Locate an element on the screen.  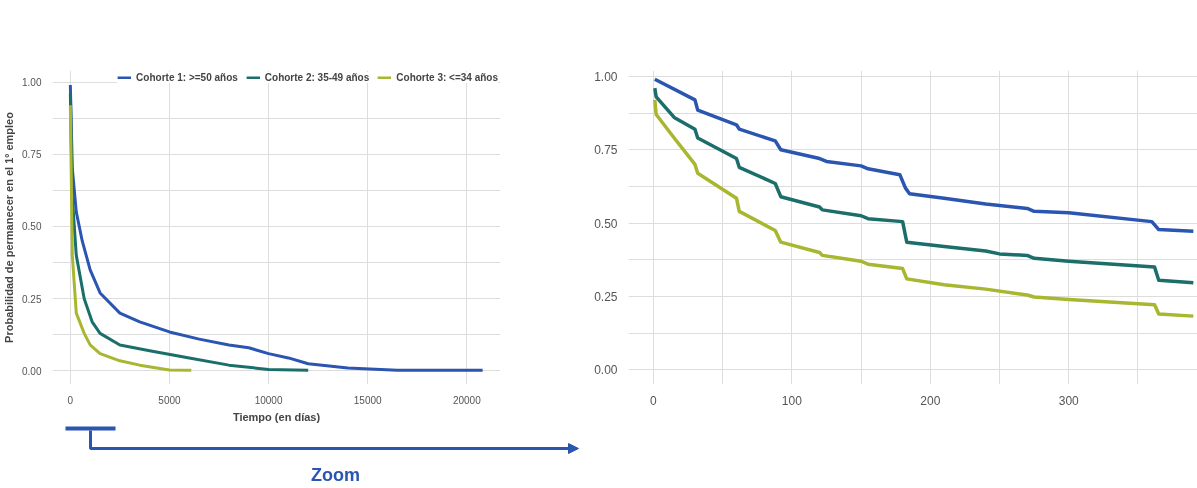
legend-label: Cohorte 1: >=50 años is located at coordinates (187, 77).